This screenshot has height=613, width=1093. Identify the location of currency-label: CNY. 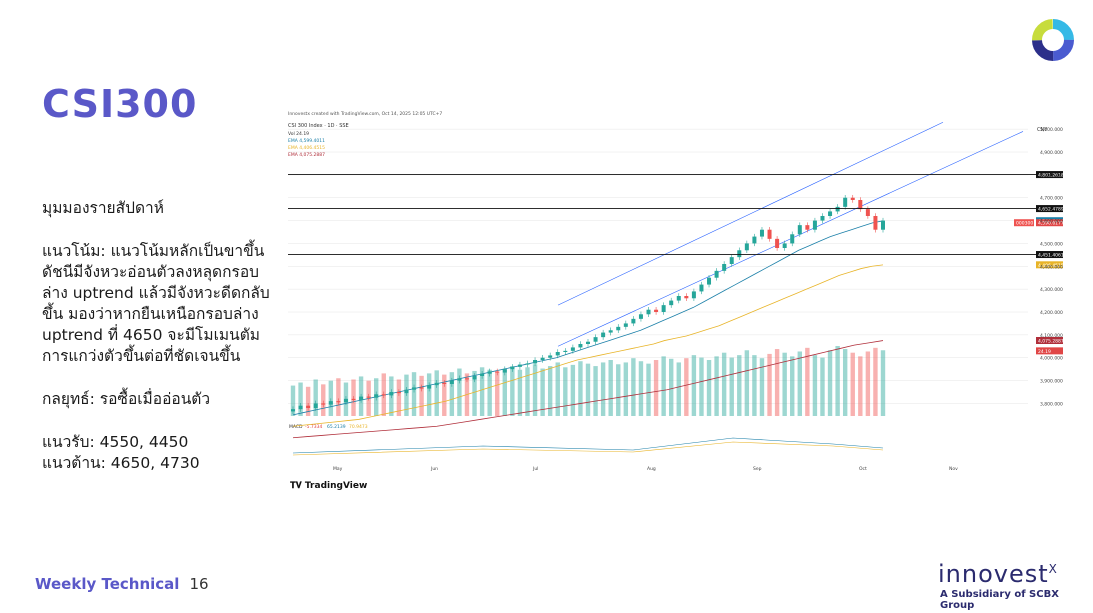
(1042, 130).